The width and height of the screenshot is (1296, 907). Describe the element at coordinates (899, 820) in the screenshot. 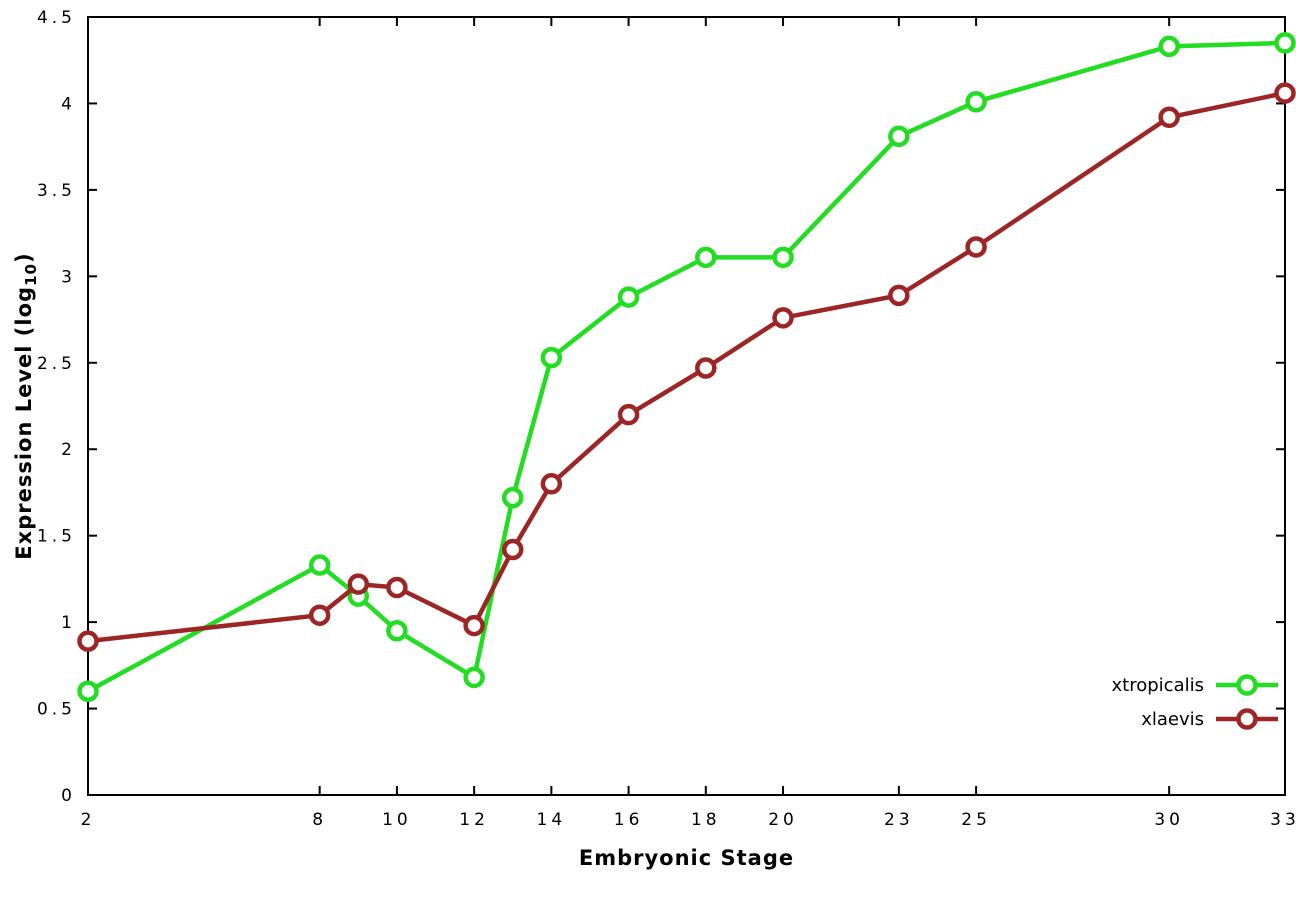

I see `x-tick-label: 23` at that location.